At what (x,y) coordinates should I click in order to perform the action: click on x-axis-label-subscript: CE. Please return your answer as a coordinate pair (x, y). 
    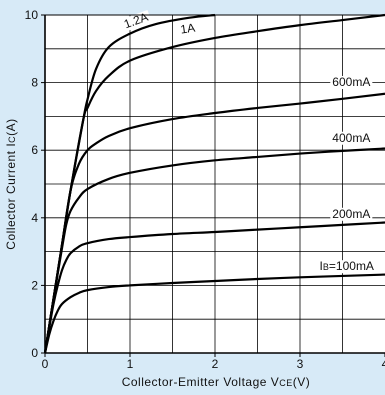
    Looking at the image, I should click on (286, 383).